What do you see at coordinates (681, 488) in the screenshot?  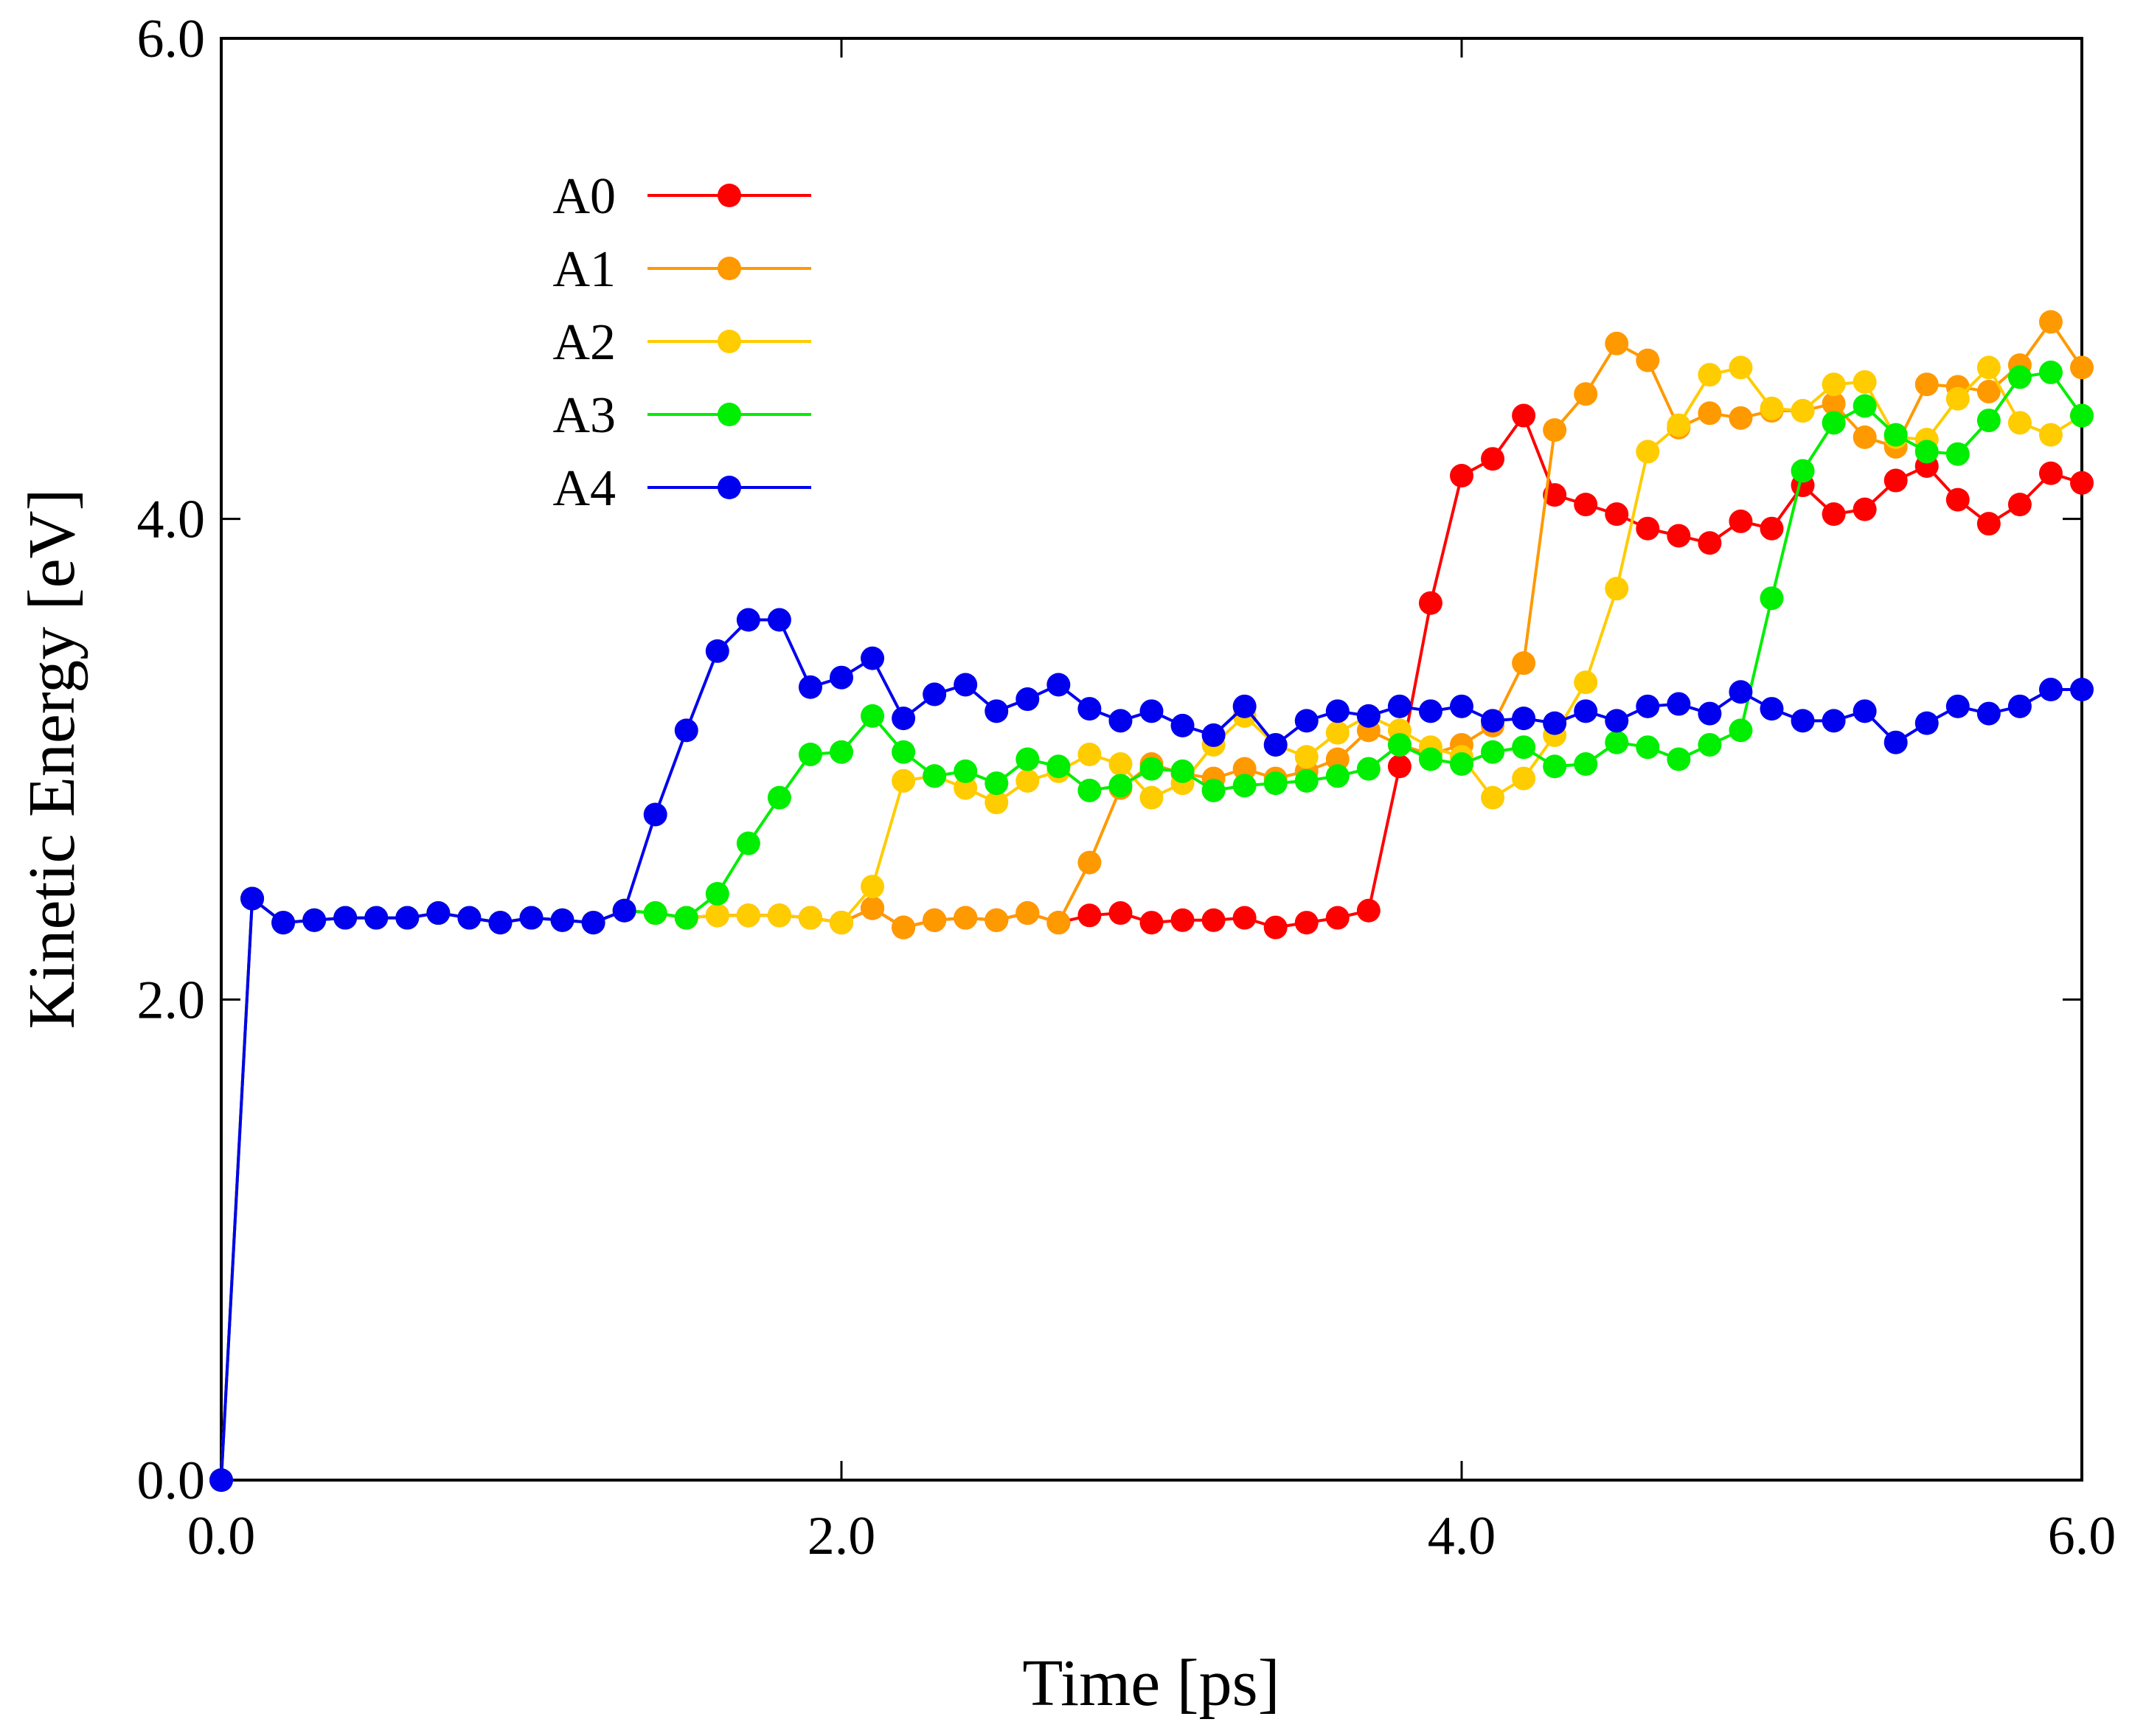 I see `legend-item-A4: A4` at bounding box center [681, 488].